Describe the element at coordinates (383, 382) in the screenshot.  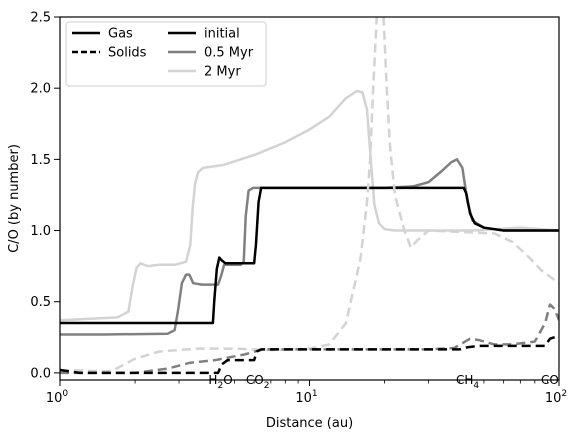
I see `annotation-layer: H2O CO2 CH4 CO` at that location.